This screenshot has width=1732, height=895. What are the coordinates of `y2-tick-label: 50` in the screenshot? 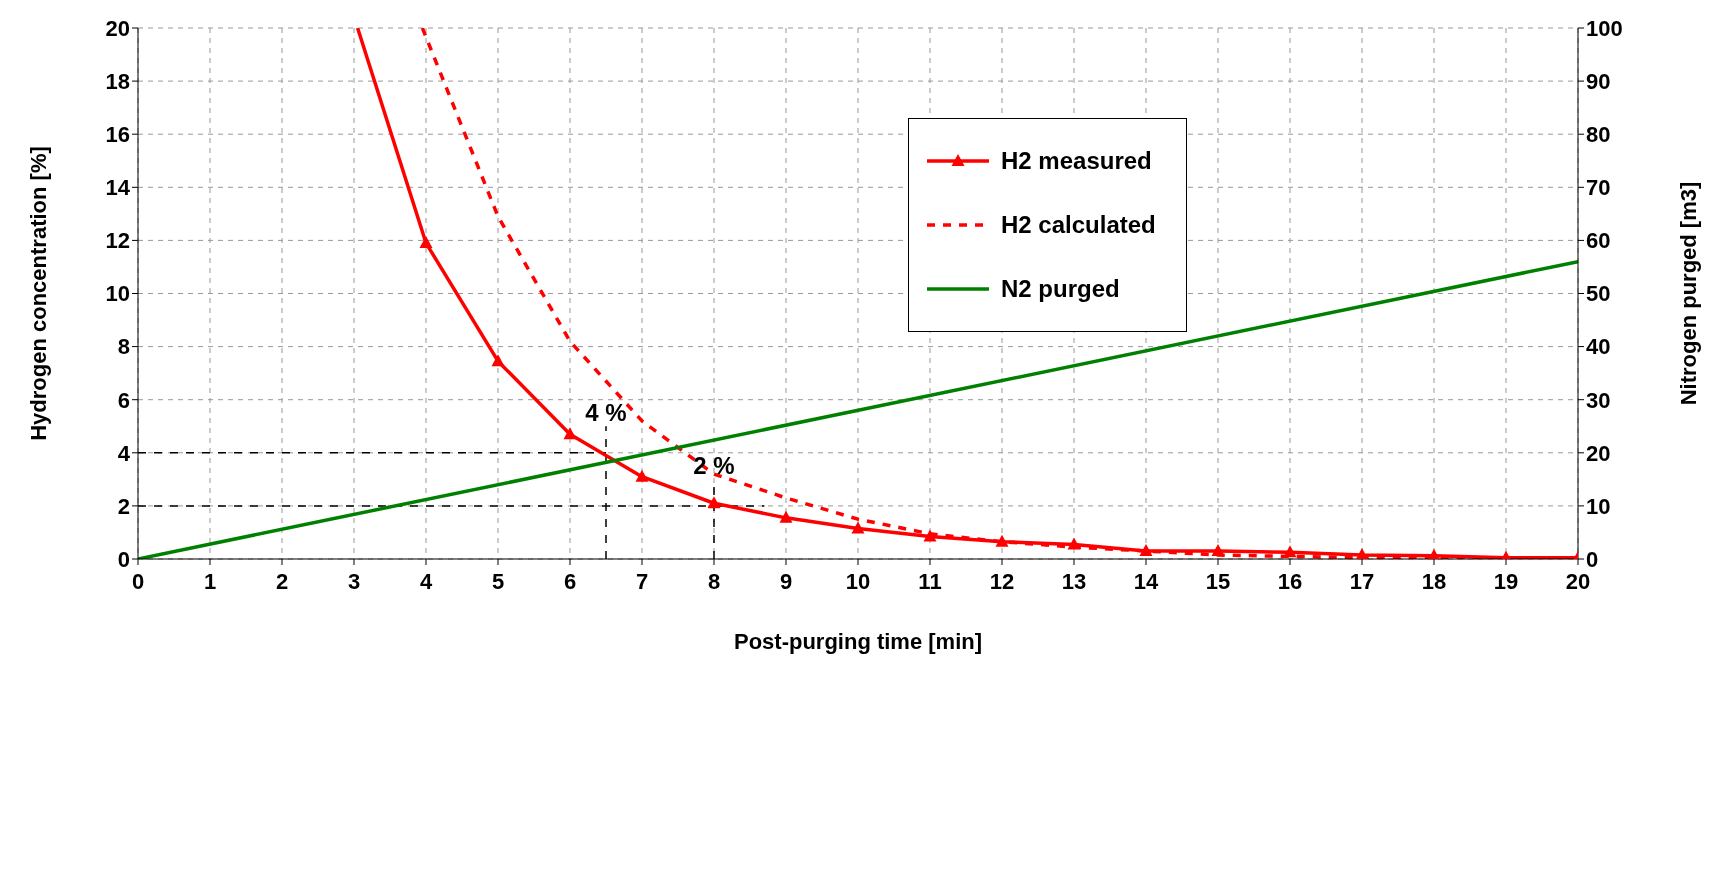 It's located at (1598, 294).